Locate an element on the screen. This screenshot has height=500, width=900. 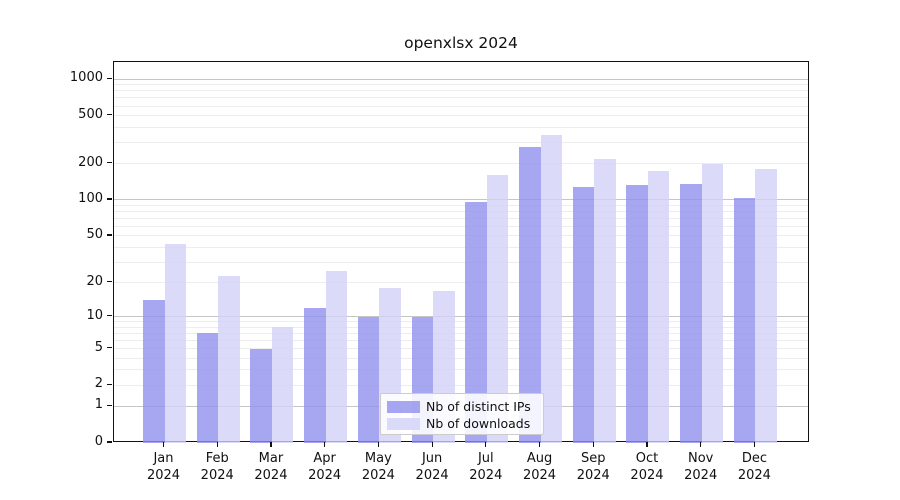
bar-nb-of-distinct-ips-mar is located at coordinates (261, 395).